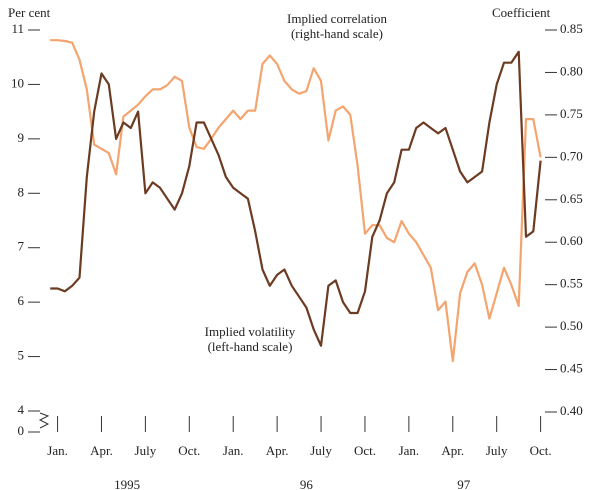 Image resolution: width=598 pixels, height=490 pixels. Describe the element at coordinates (571, 28) in the screenshot. I see `y2-tick-label: 0.85` at that location.